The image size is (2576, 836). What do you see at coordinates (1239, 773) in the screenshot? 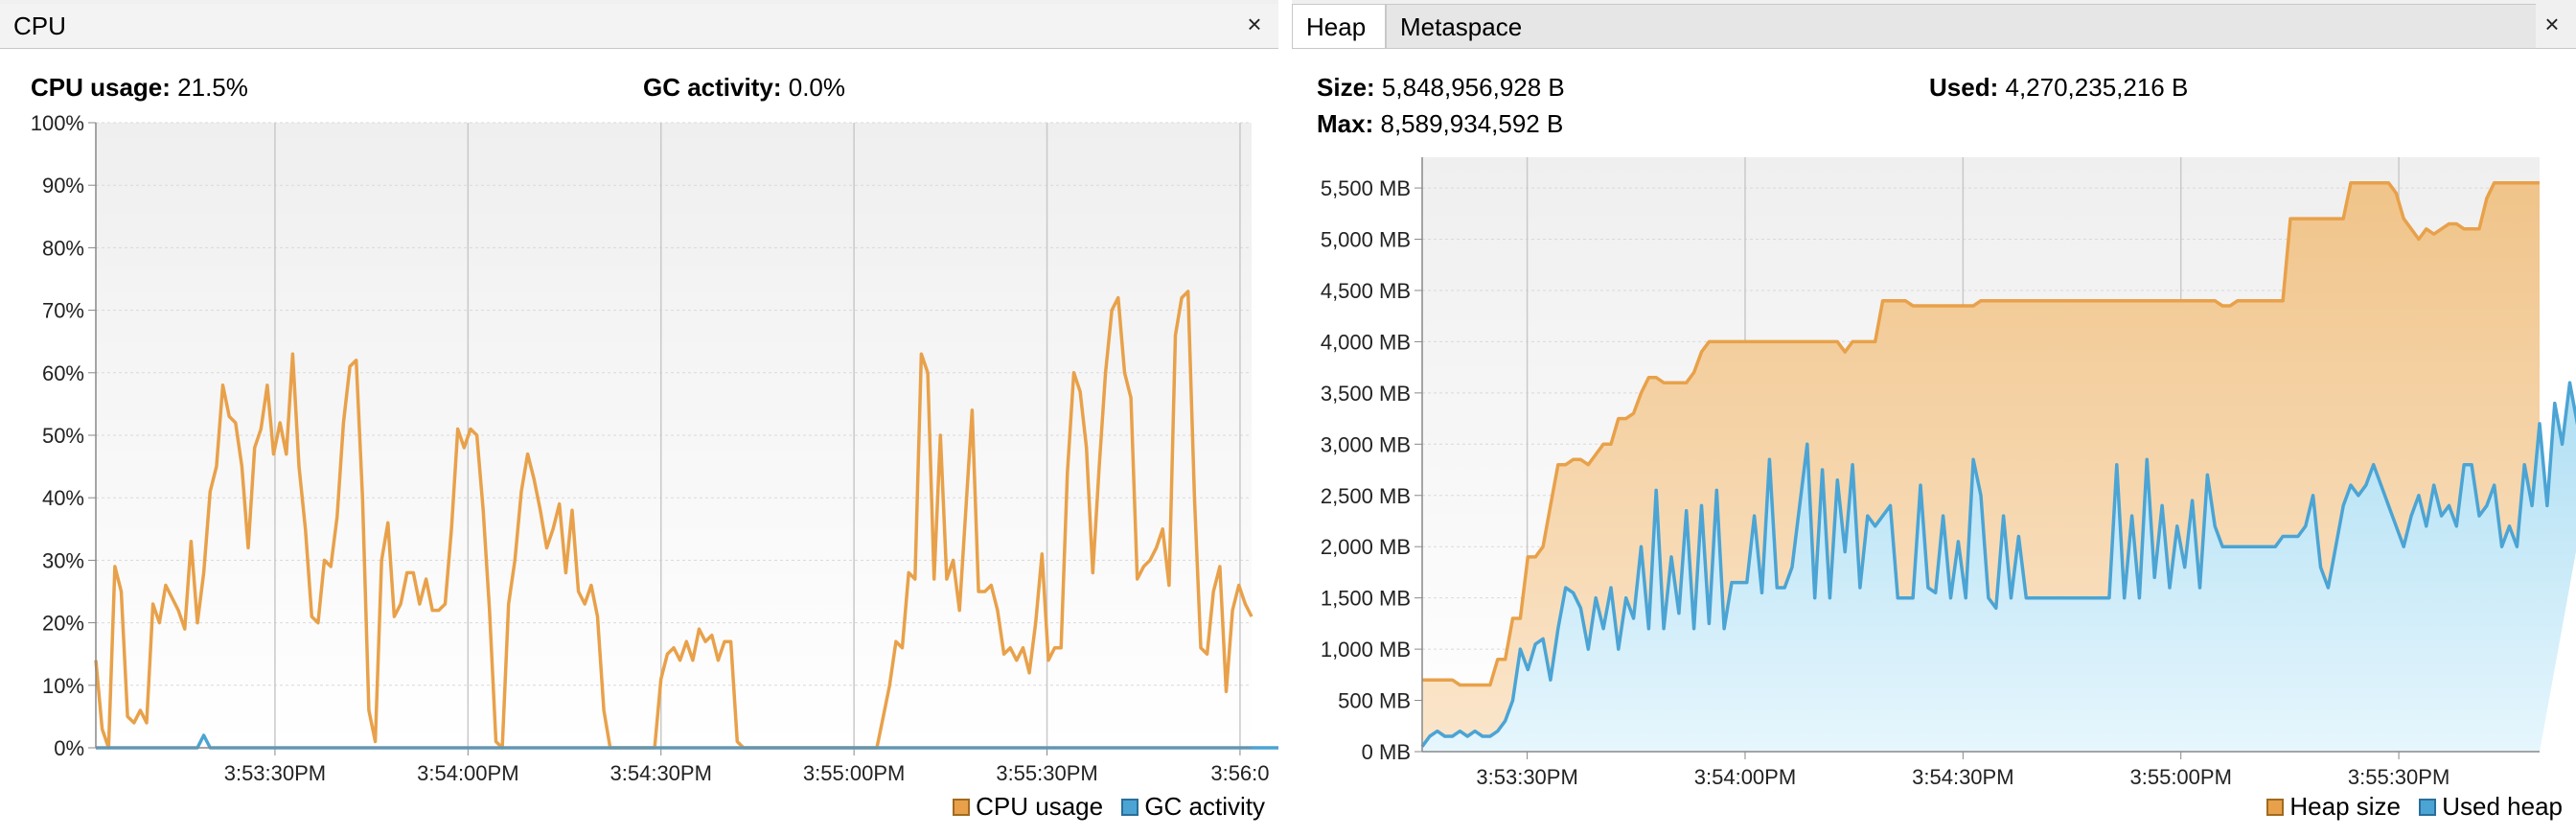
I see `x-tick-label: 3:56:0` at bounding box center [1239, 773].